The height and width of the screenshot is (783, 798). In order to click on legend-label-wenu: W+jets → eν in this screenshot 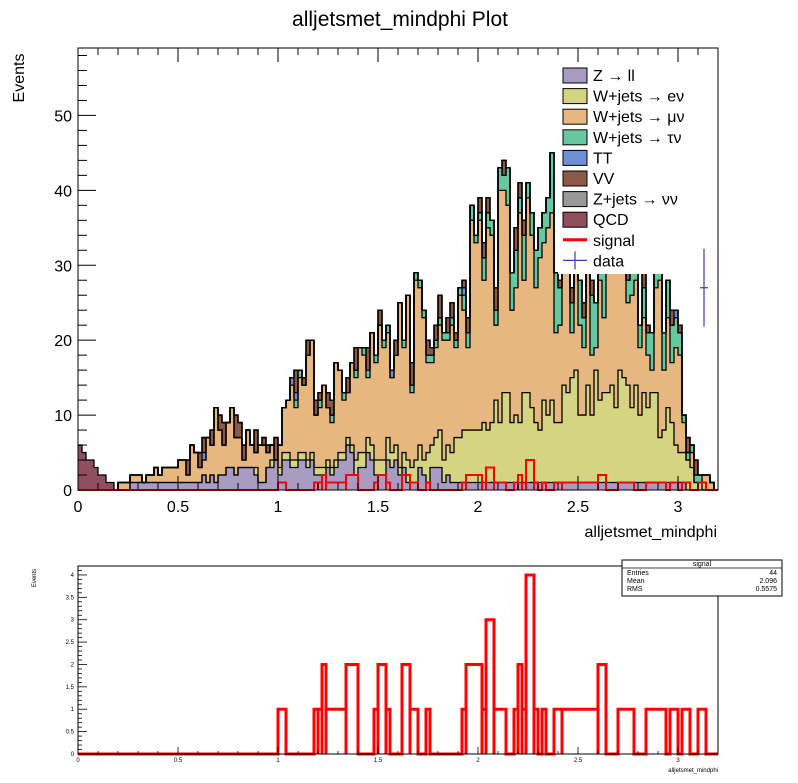, I will do `click(638, 97)`.